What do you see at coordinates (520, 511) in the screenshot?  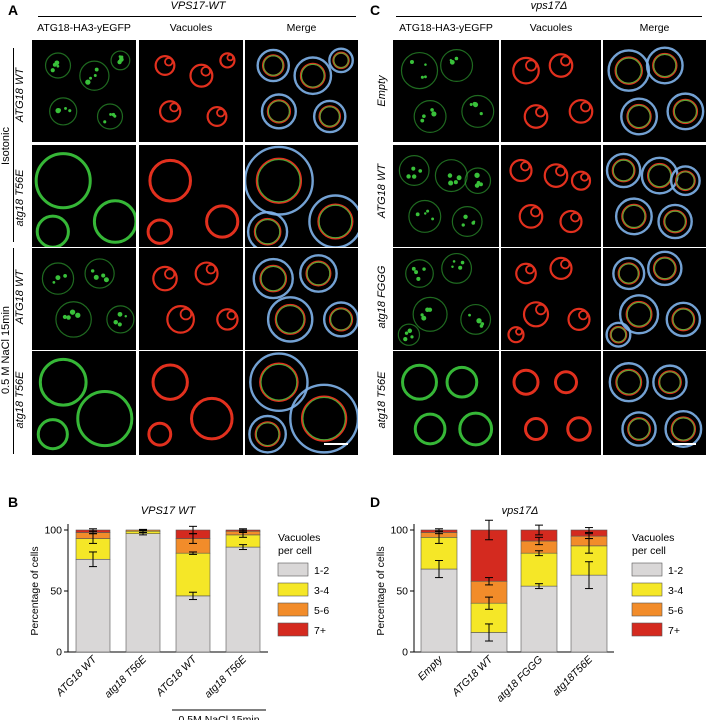 I see `chart-title: vps17Δ` at bounding box center [520, 511].